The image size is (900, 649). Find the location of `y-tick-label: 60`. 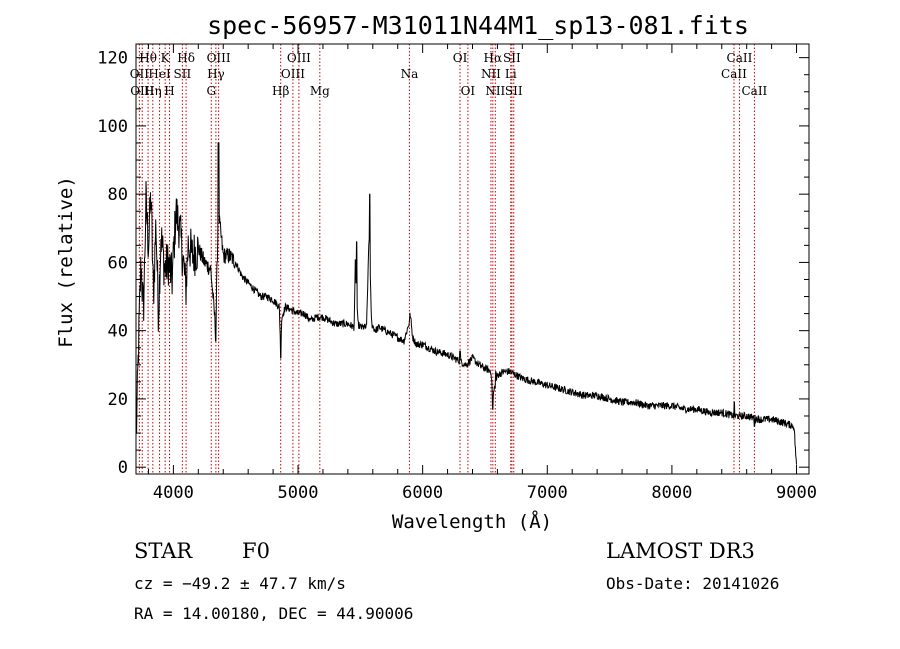

y-tick-label: 60 is located at coordinates (118, 263).